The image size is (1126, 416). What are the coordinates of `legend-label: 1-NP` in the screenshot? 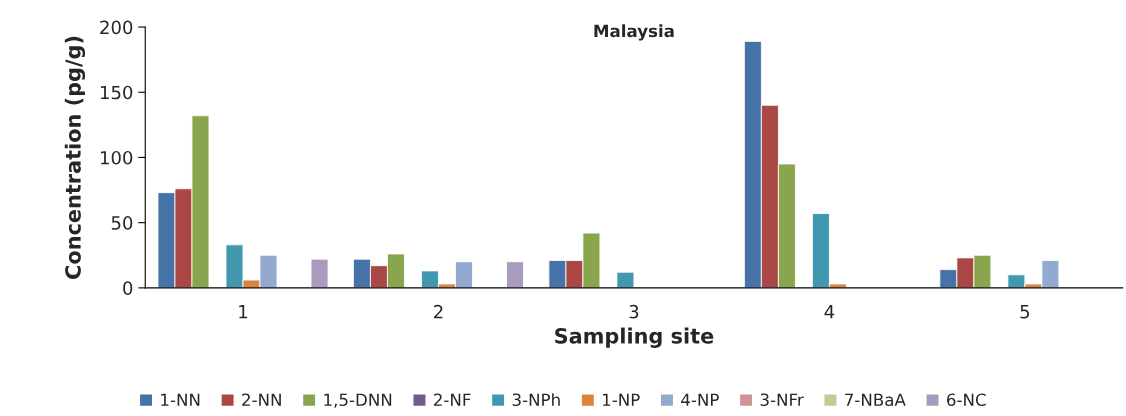 It's located at (621, 399).